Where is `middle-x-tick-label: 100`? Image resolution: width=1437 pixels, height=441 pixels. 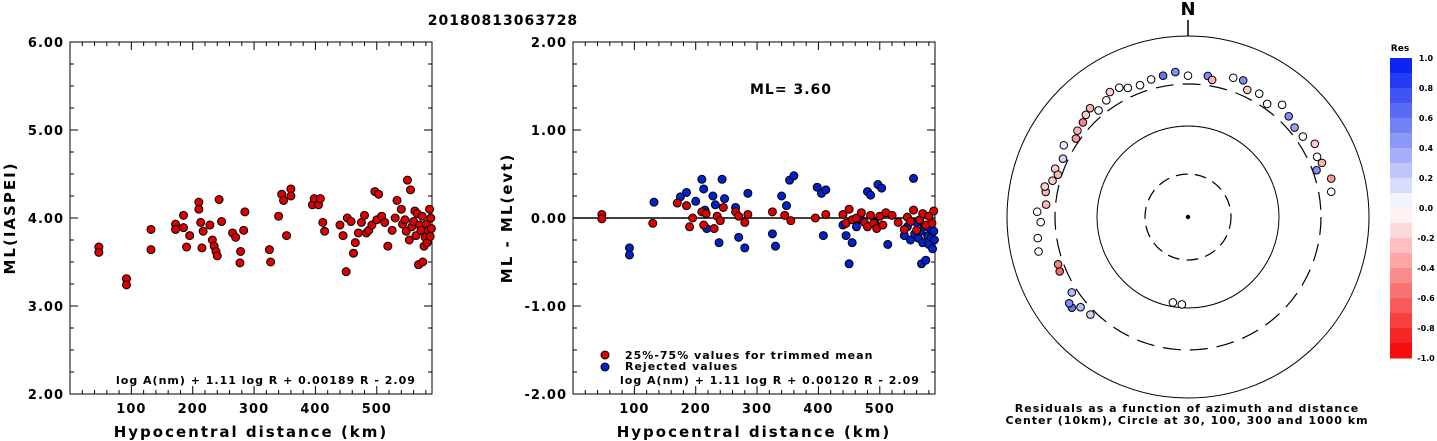 middle-x-tick-label: 100 is located at coordinates (634, 409).